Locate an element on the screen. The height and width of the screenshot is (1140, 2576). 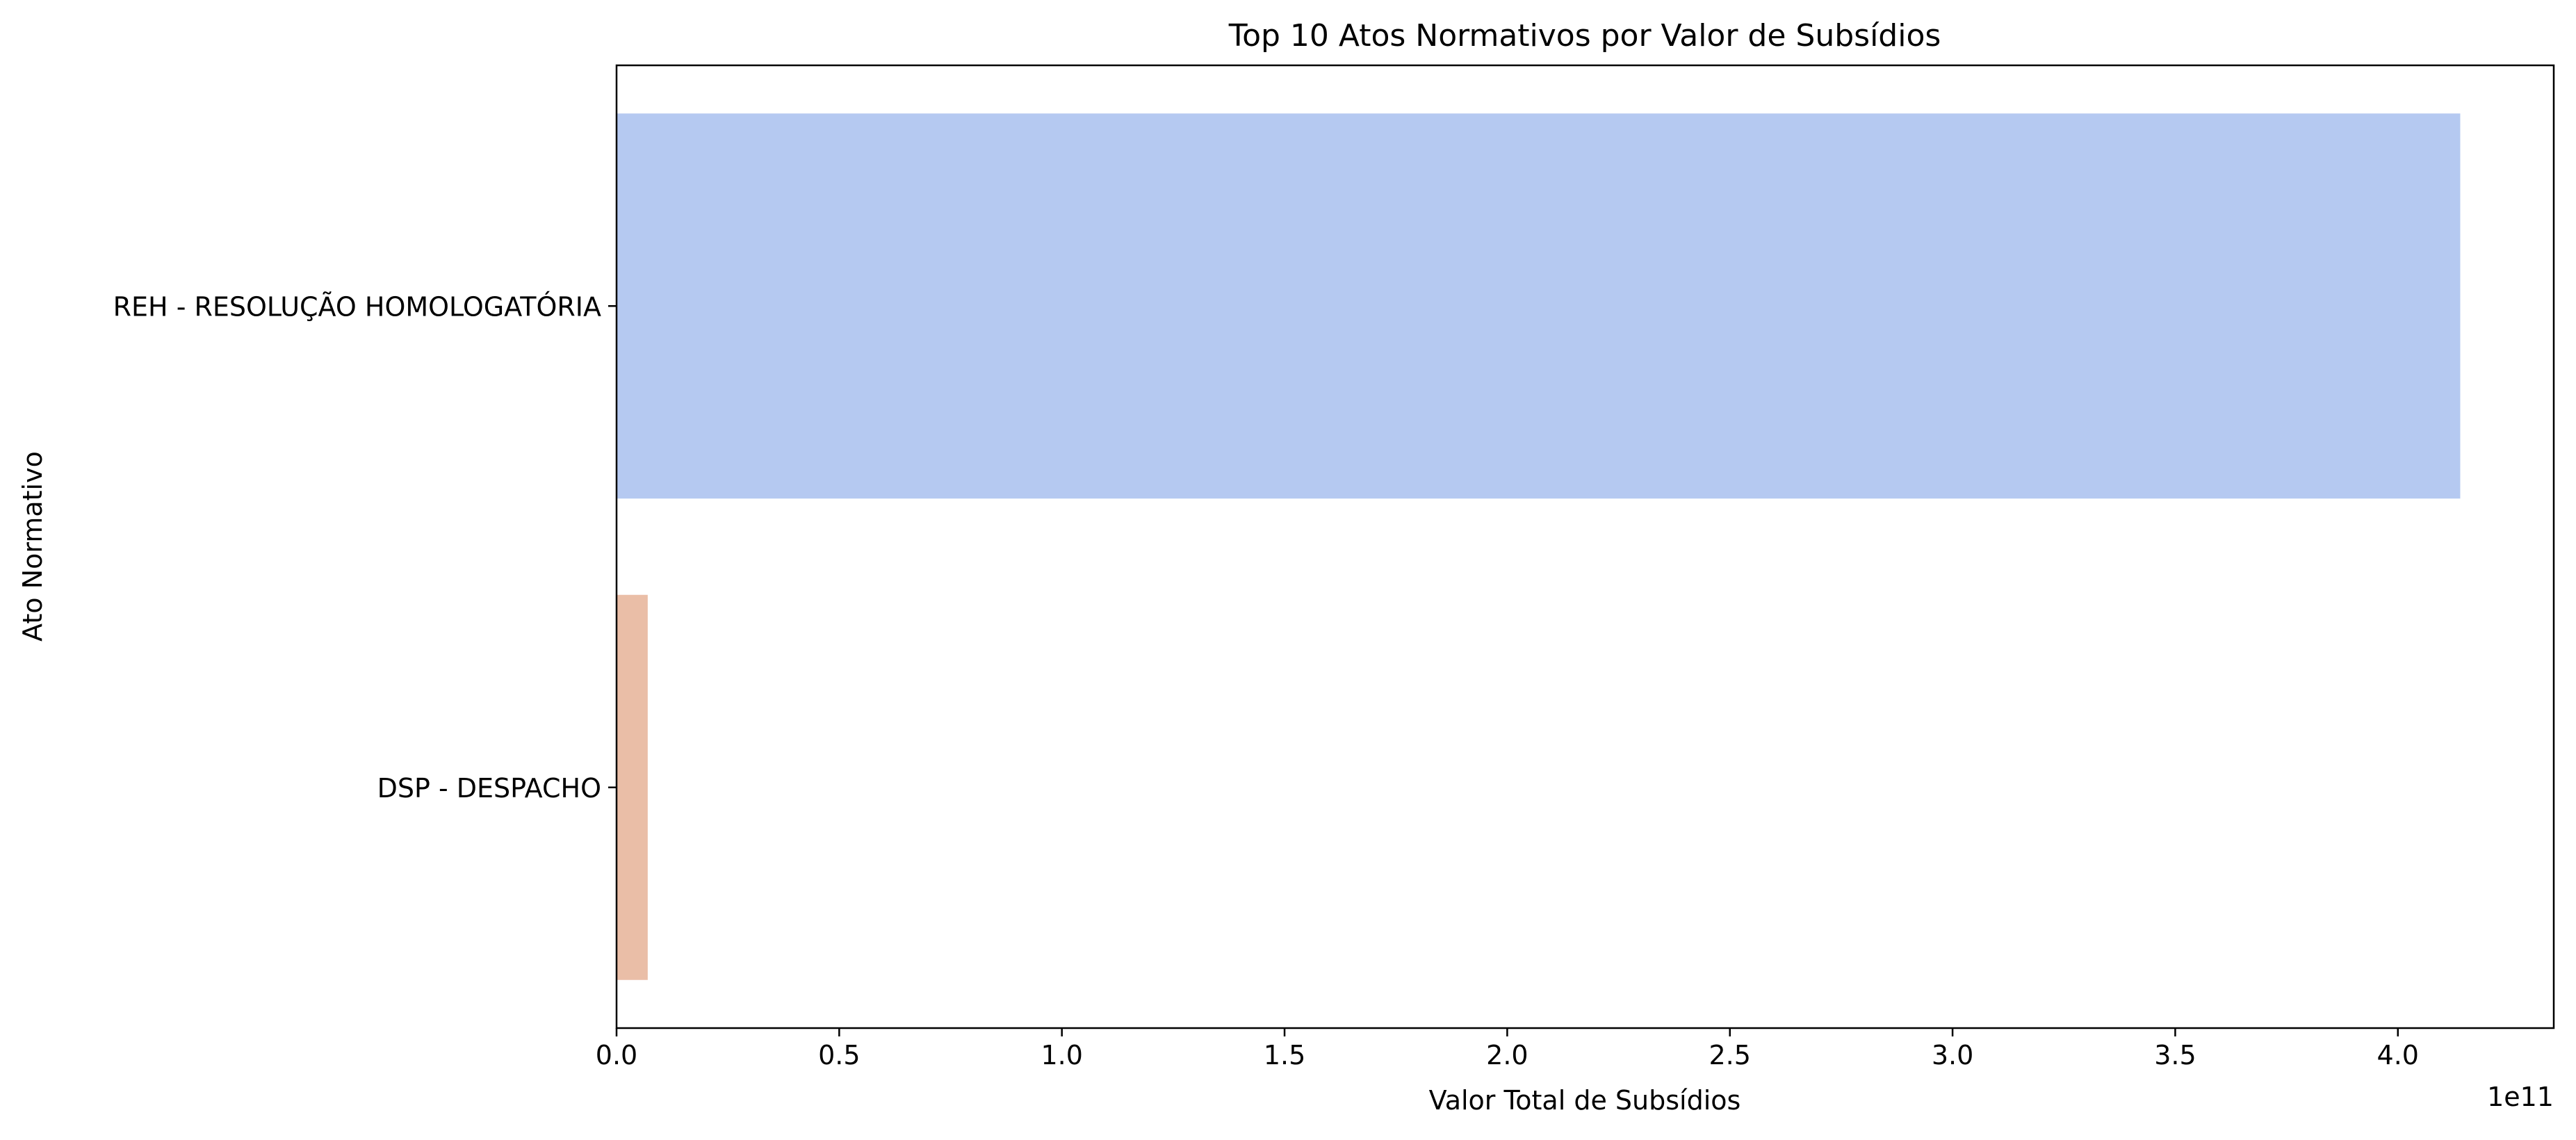
bar is located at coordinates (632, 787).